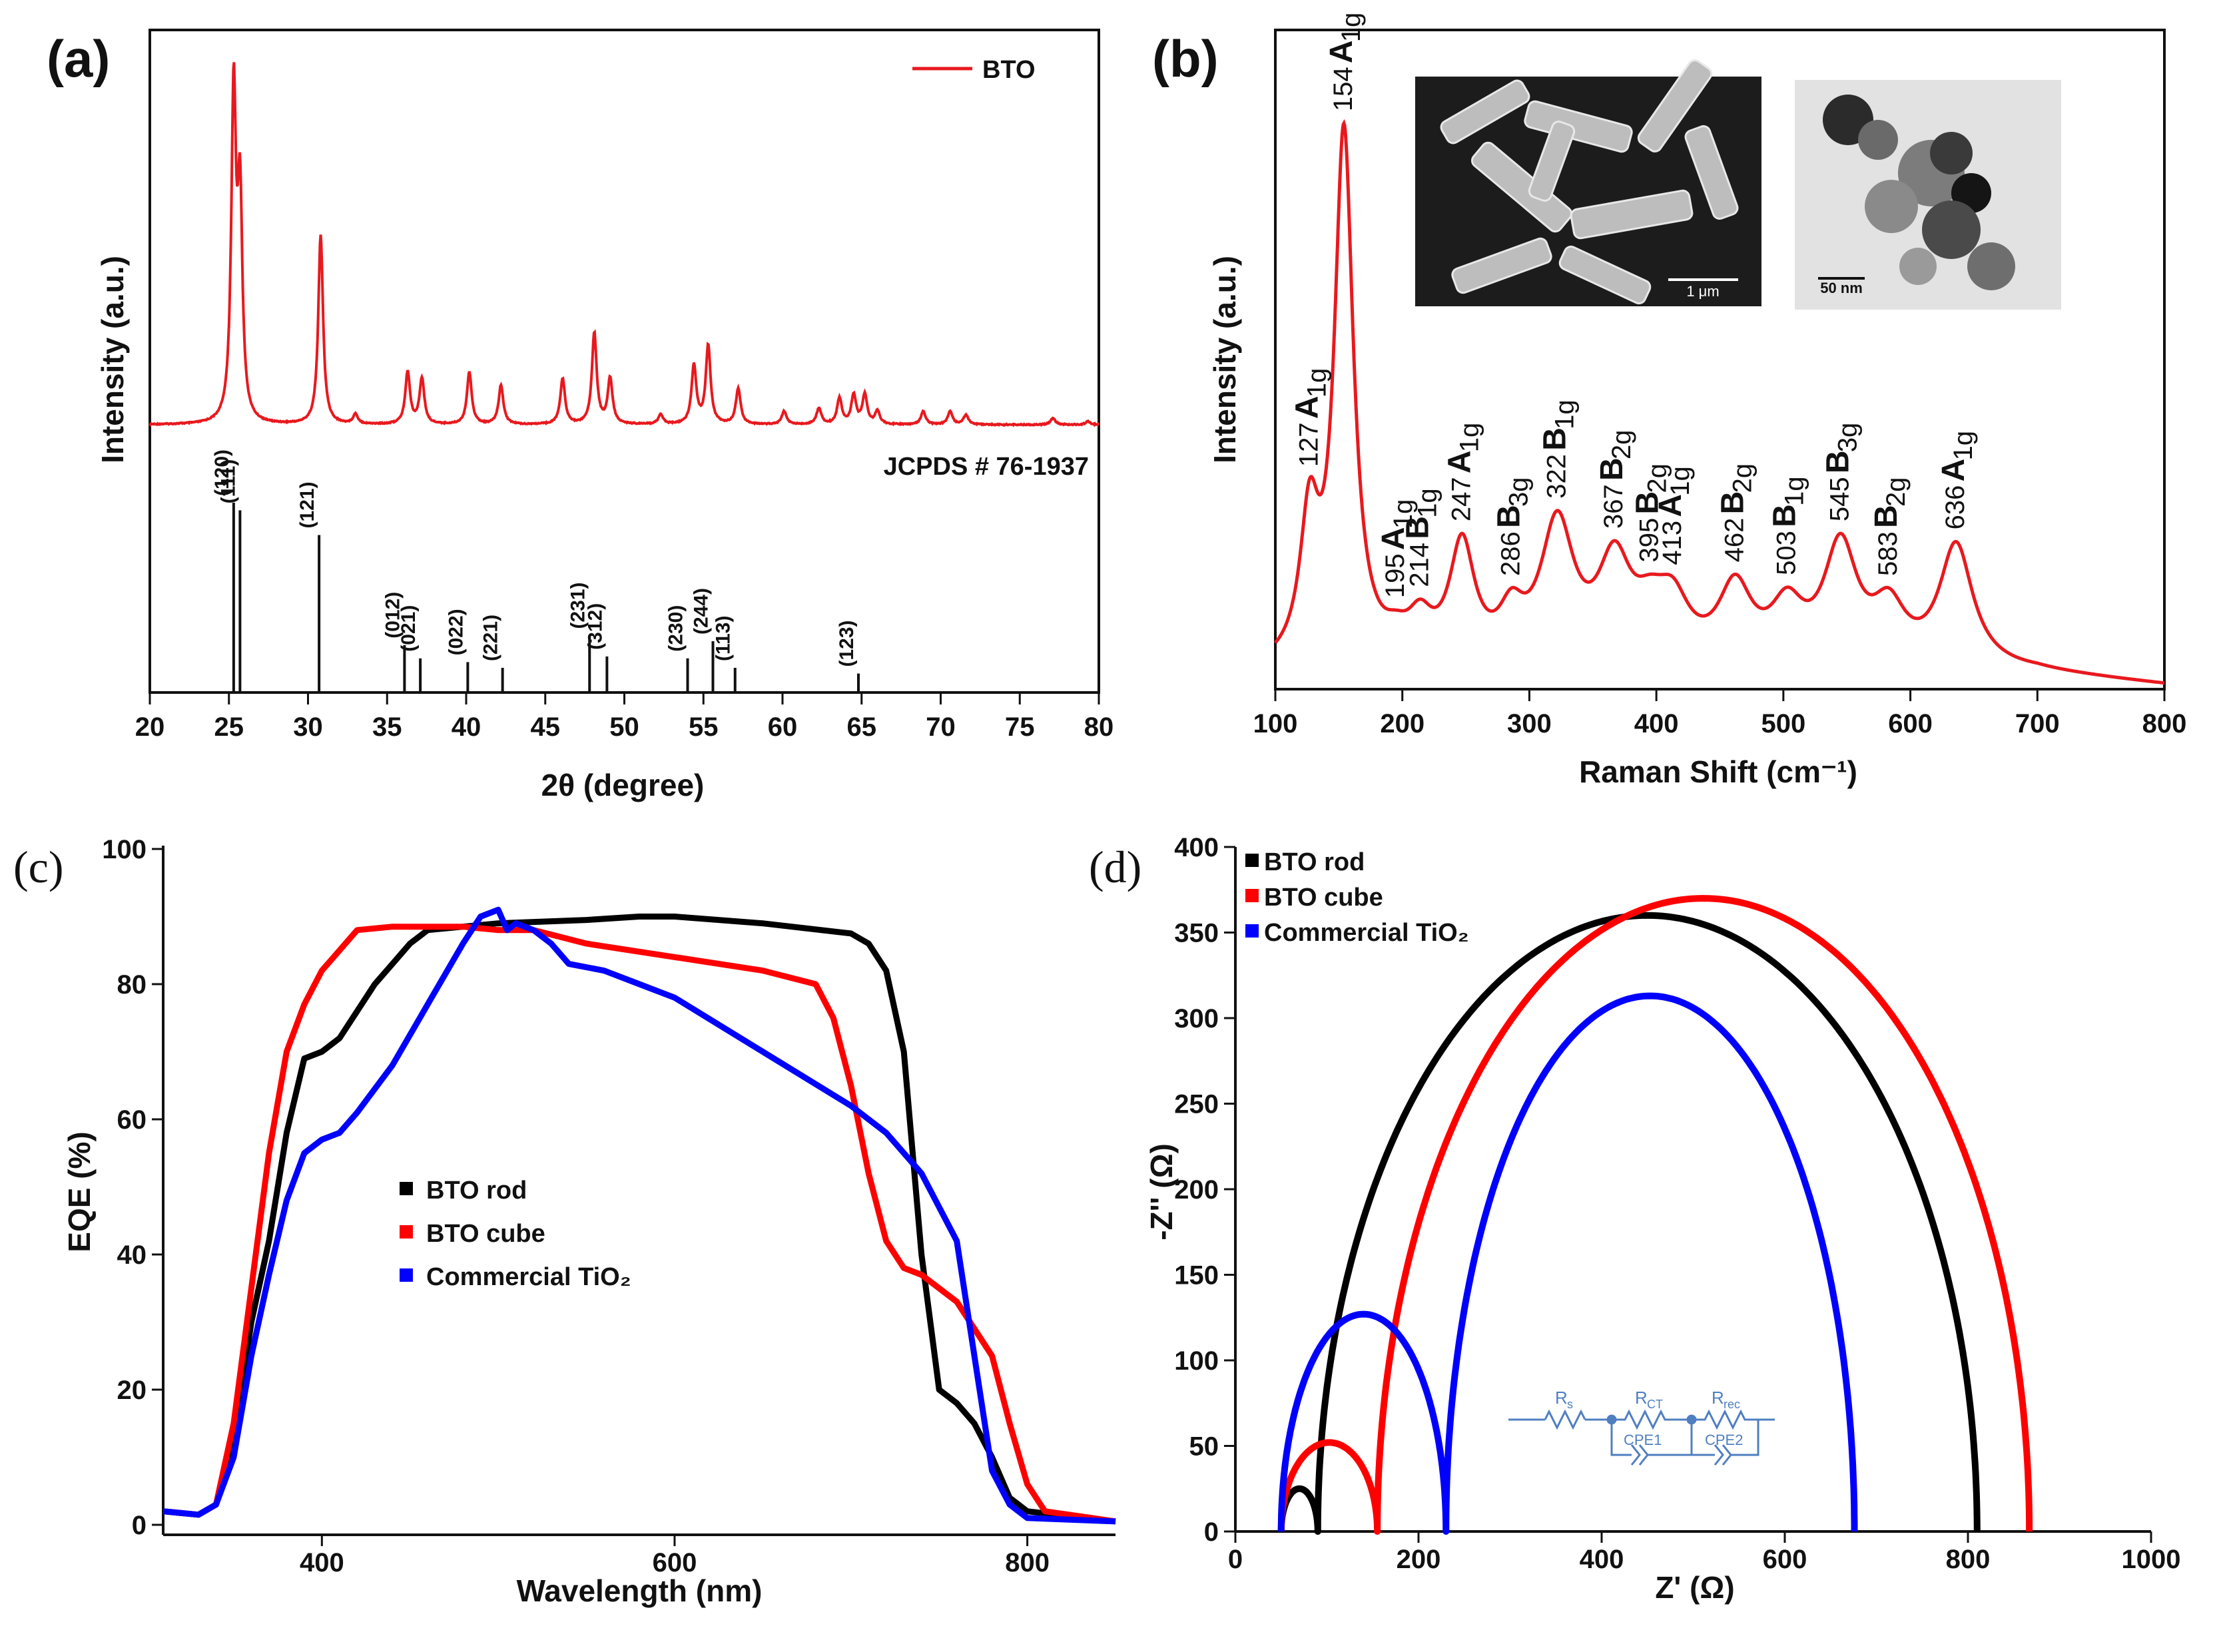 This screenshot has width=2221, height=1652. I want to click on reference-hkl-label: (123), so click(847, 643).